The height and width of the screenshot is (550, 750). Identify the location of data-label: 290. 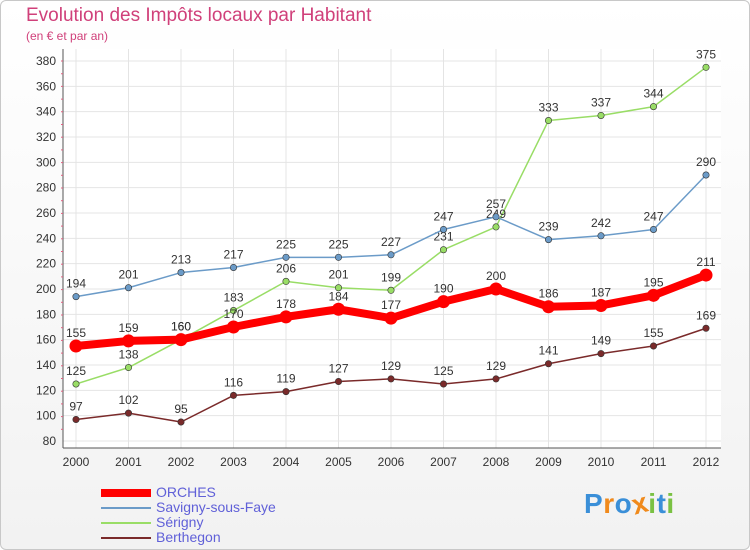
(706, 162).